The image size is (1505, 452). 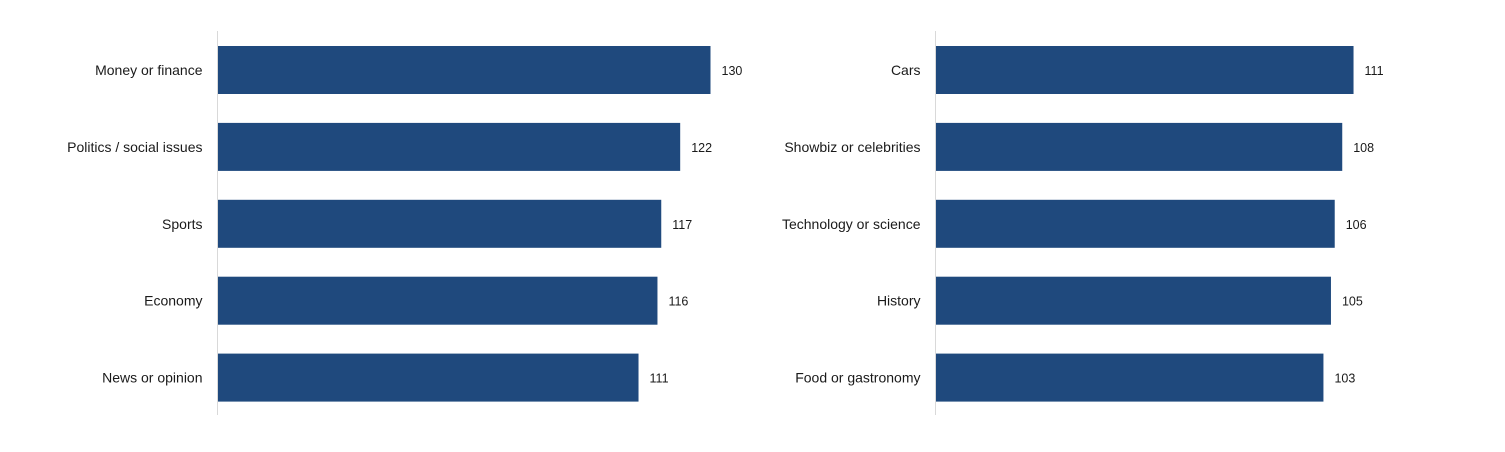 I want to click on right-category-label-1: Cars, so click(x=906, y=70).